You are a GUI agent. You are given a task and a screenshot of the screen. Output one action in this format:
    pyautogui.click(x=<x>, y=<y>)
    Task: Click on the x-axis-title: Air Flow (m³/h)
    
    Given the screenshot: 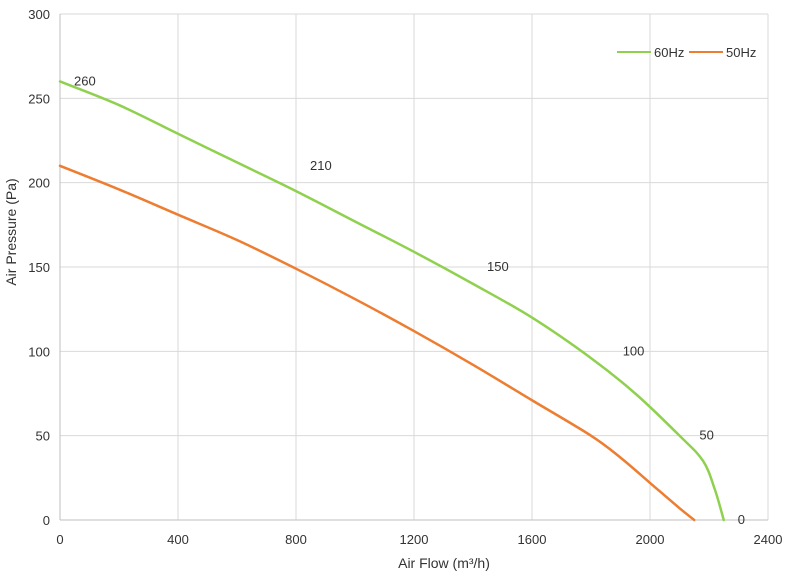 What is the action you would take?
    pyautogui.click(x=444, y=563)
    